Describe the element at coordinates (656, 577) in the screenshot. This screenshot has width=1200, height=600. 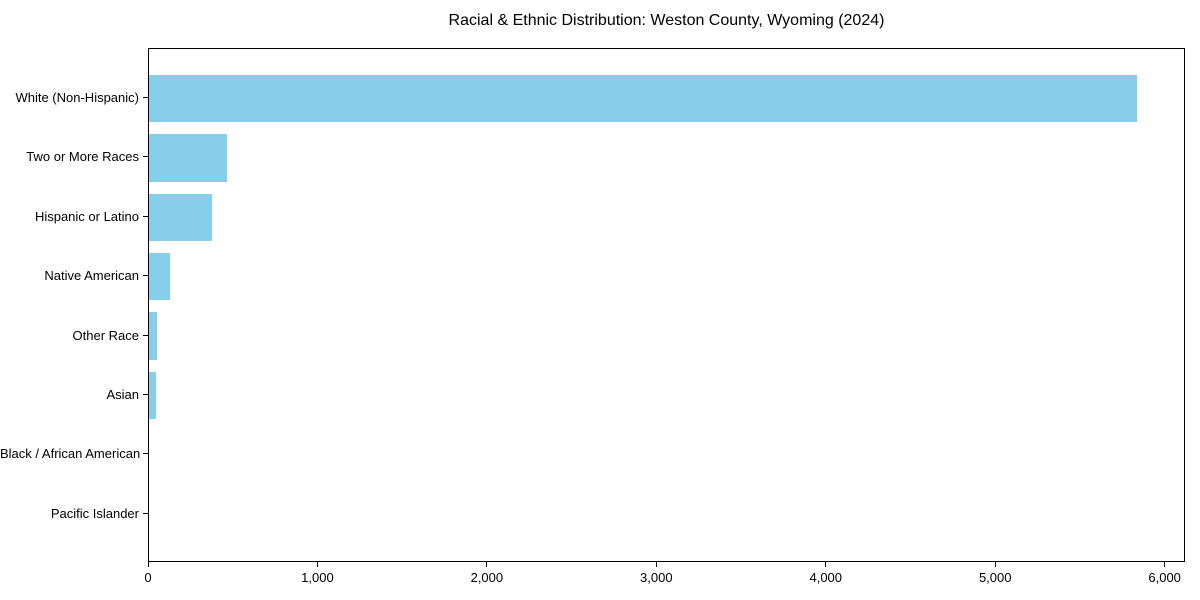
I see `x-tick-label: 3,000` at that location.